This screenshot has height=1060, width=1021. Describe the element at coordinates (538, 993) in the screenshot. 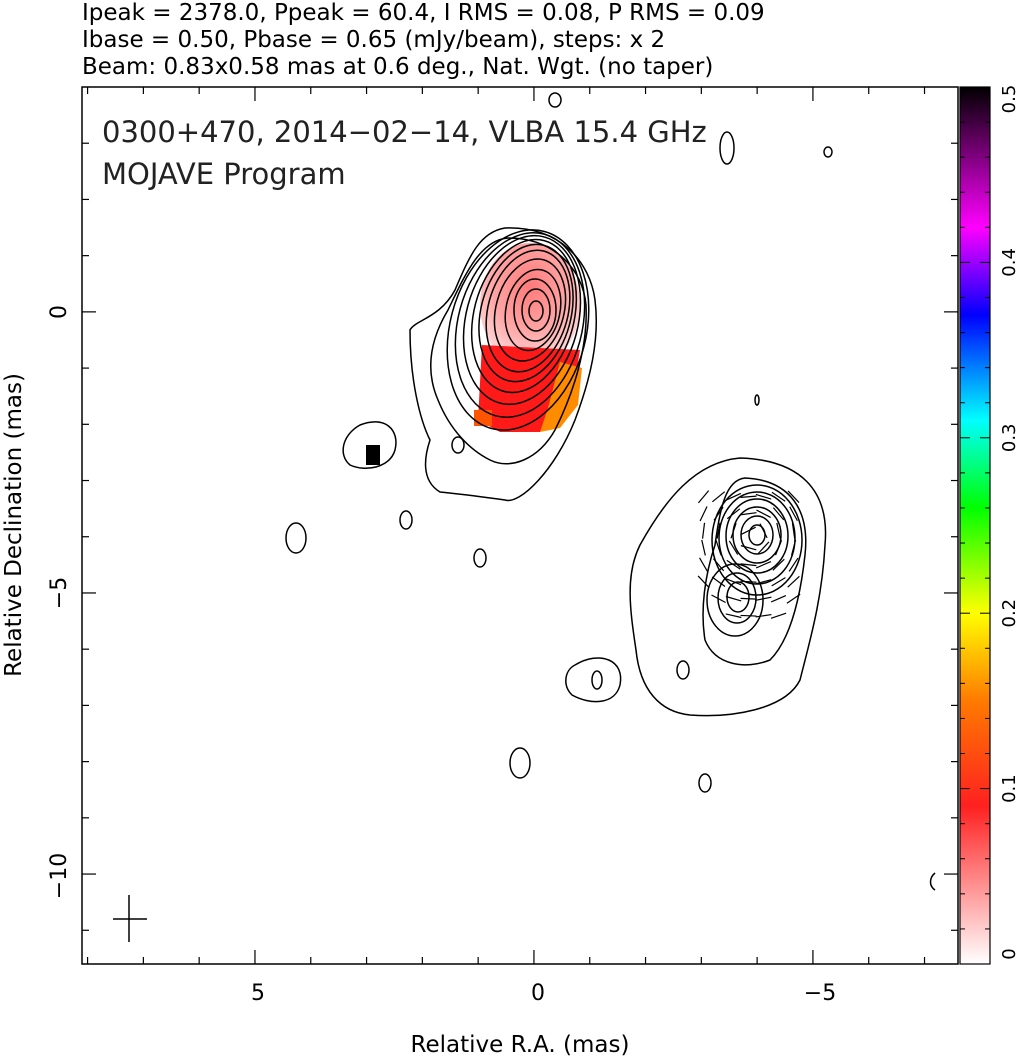

I see `x-tick-label-0: 0` at that location.